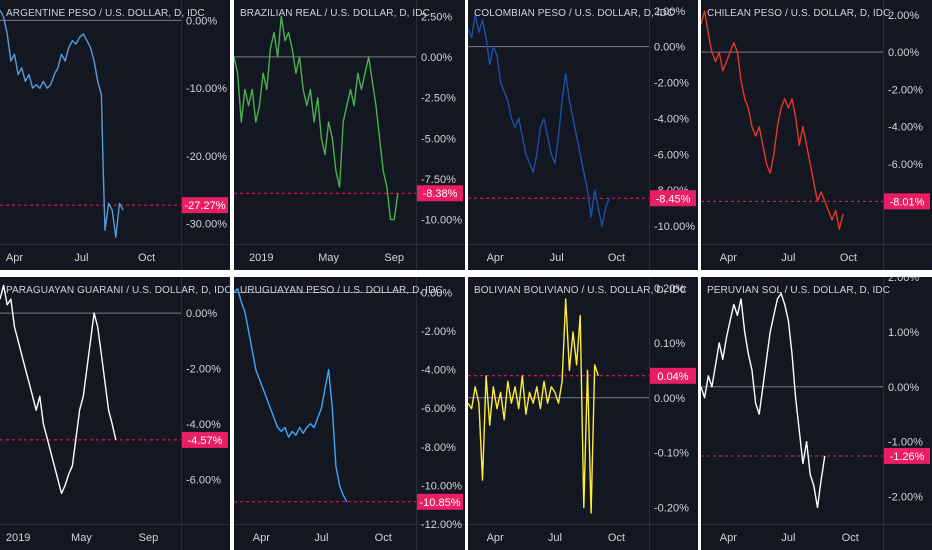  What do you see at coordinates (438, 448) in the screenshot?
I see `y-tick-label: -8.00%` at bounding box center [438, 448].